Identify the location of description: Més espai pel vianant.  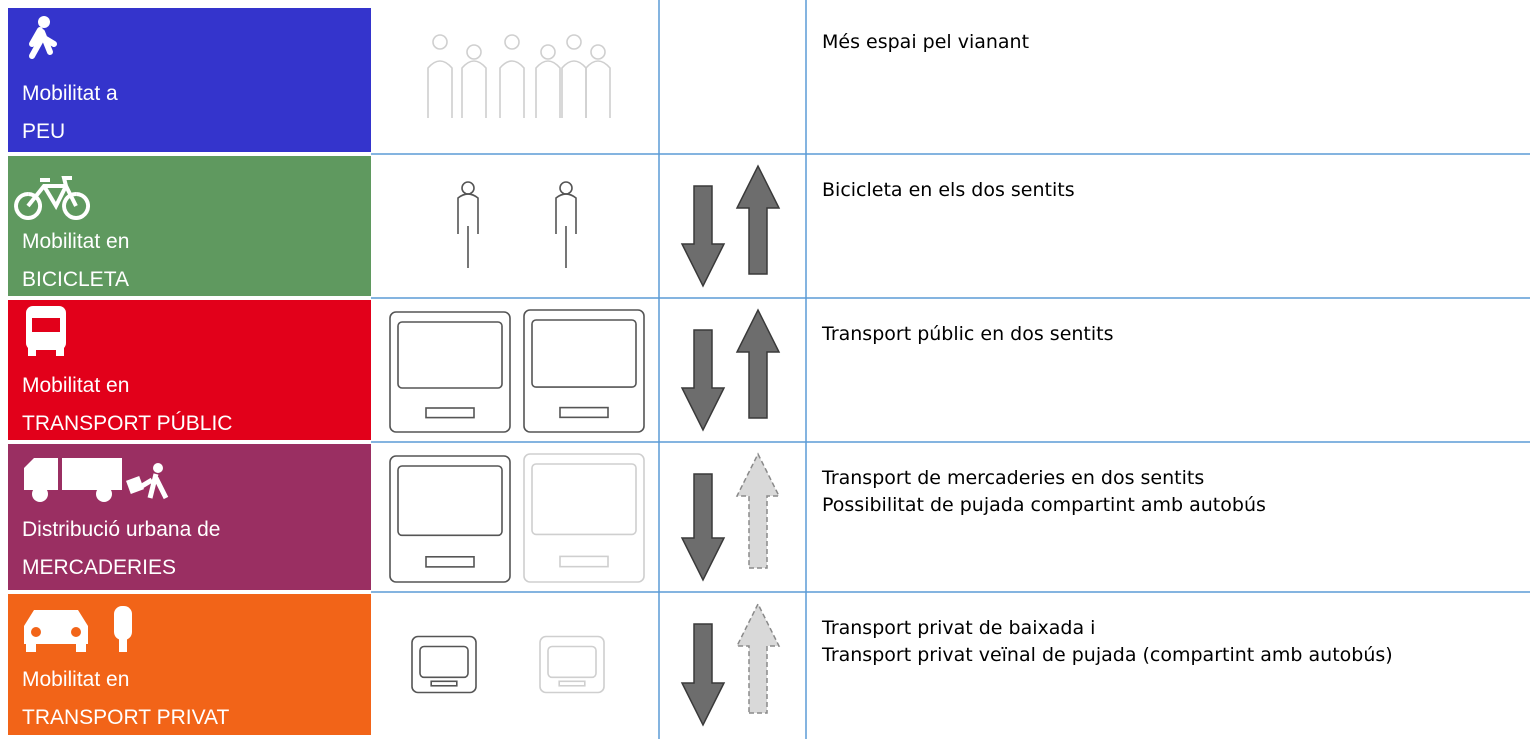
(925, 42).